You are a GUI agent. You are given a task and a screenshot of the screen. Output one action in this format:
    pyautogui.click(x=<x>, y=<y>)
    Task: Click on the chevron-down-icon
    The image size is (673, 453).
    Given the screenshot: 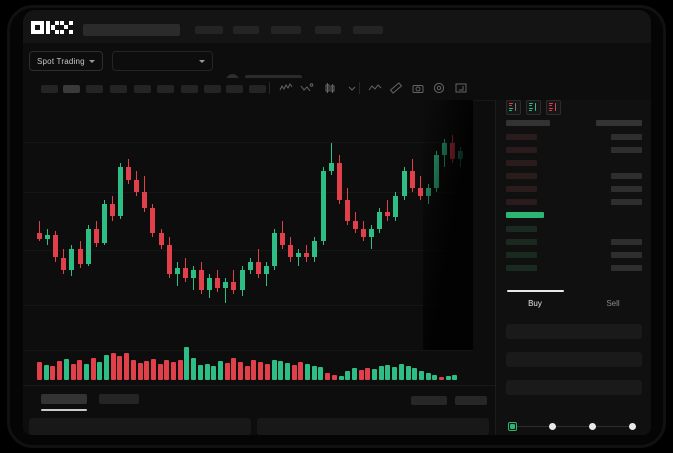 What is the action you would take?
    pyautogui.click(x=352, y=88)
    